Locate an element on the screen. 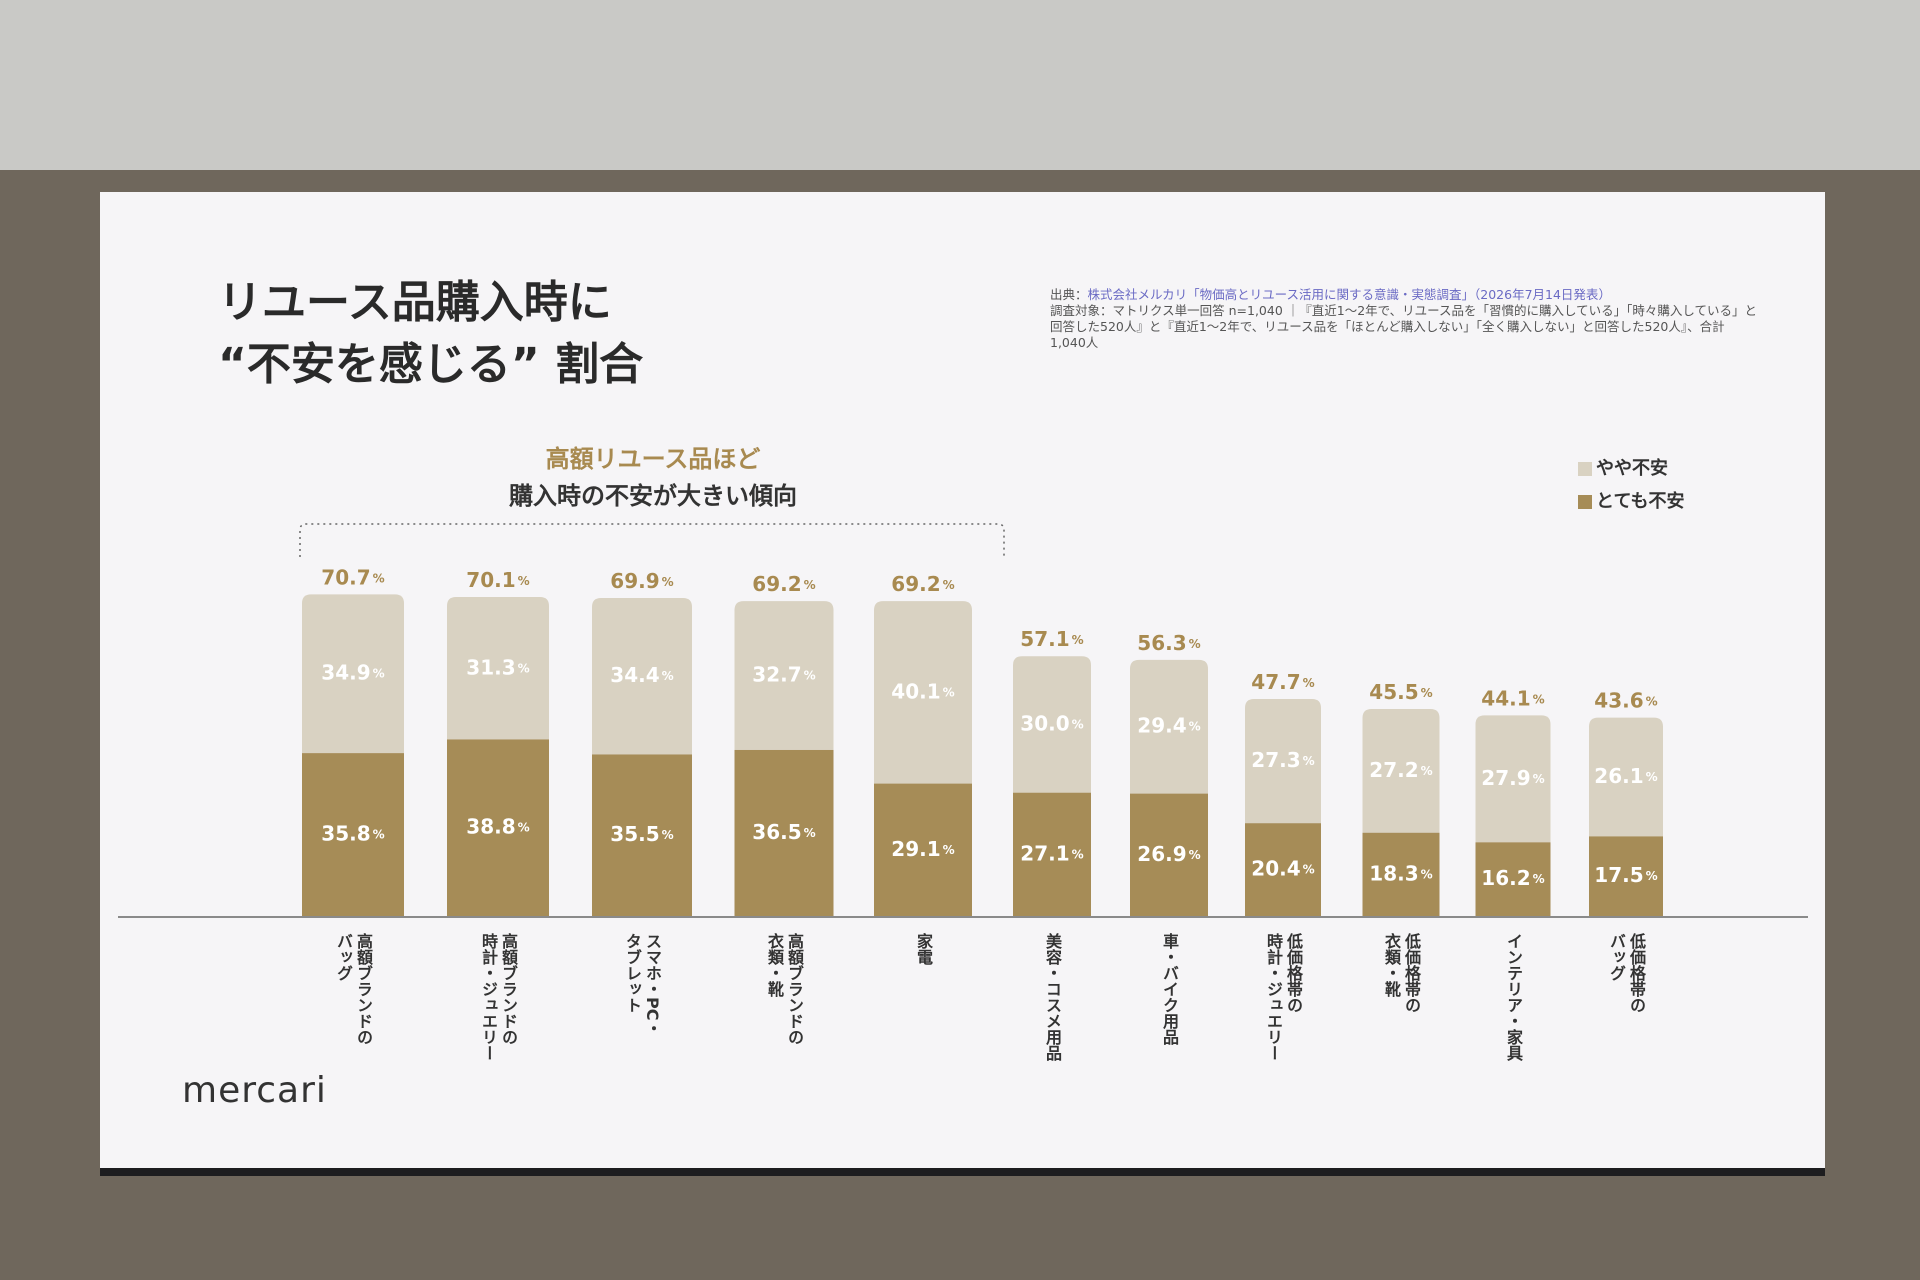 This screenshot has width=1920, height=1280. segment-label: 20.4% is located at coordinates (1282, 868).